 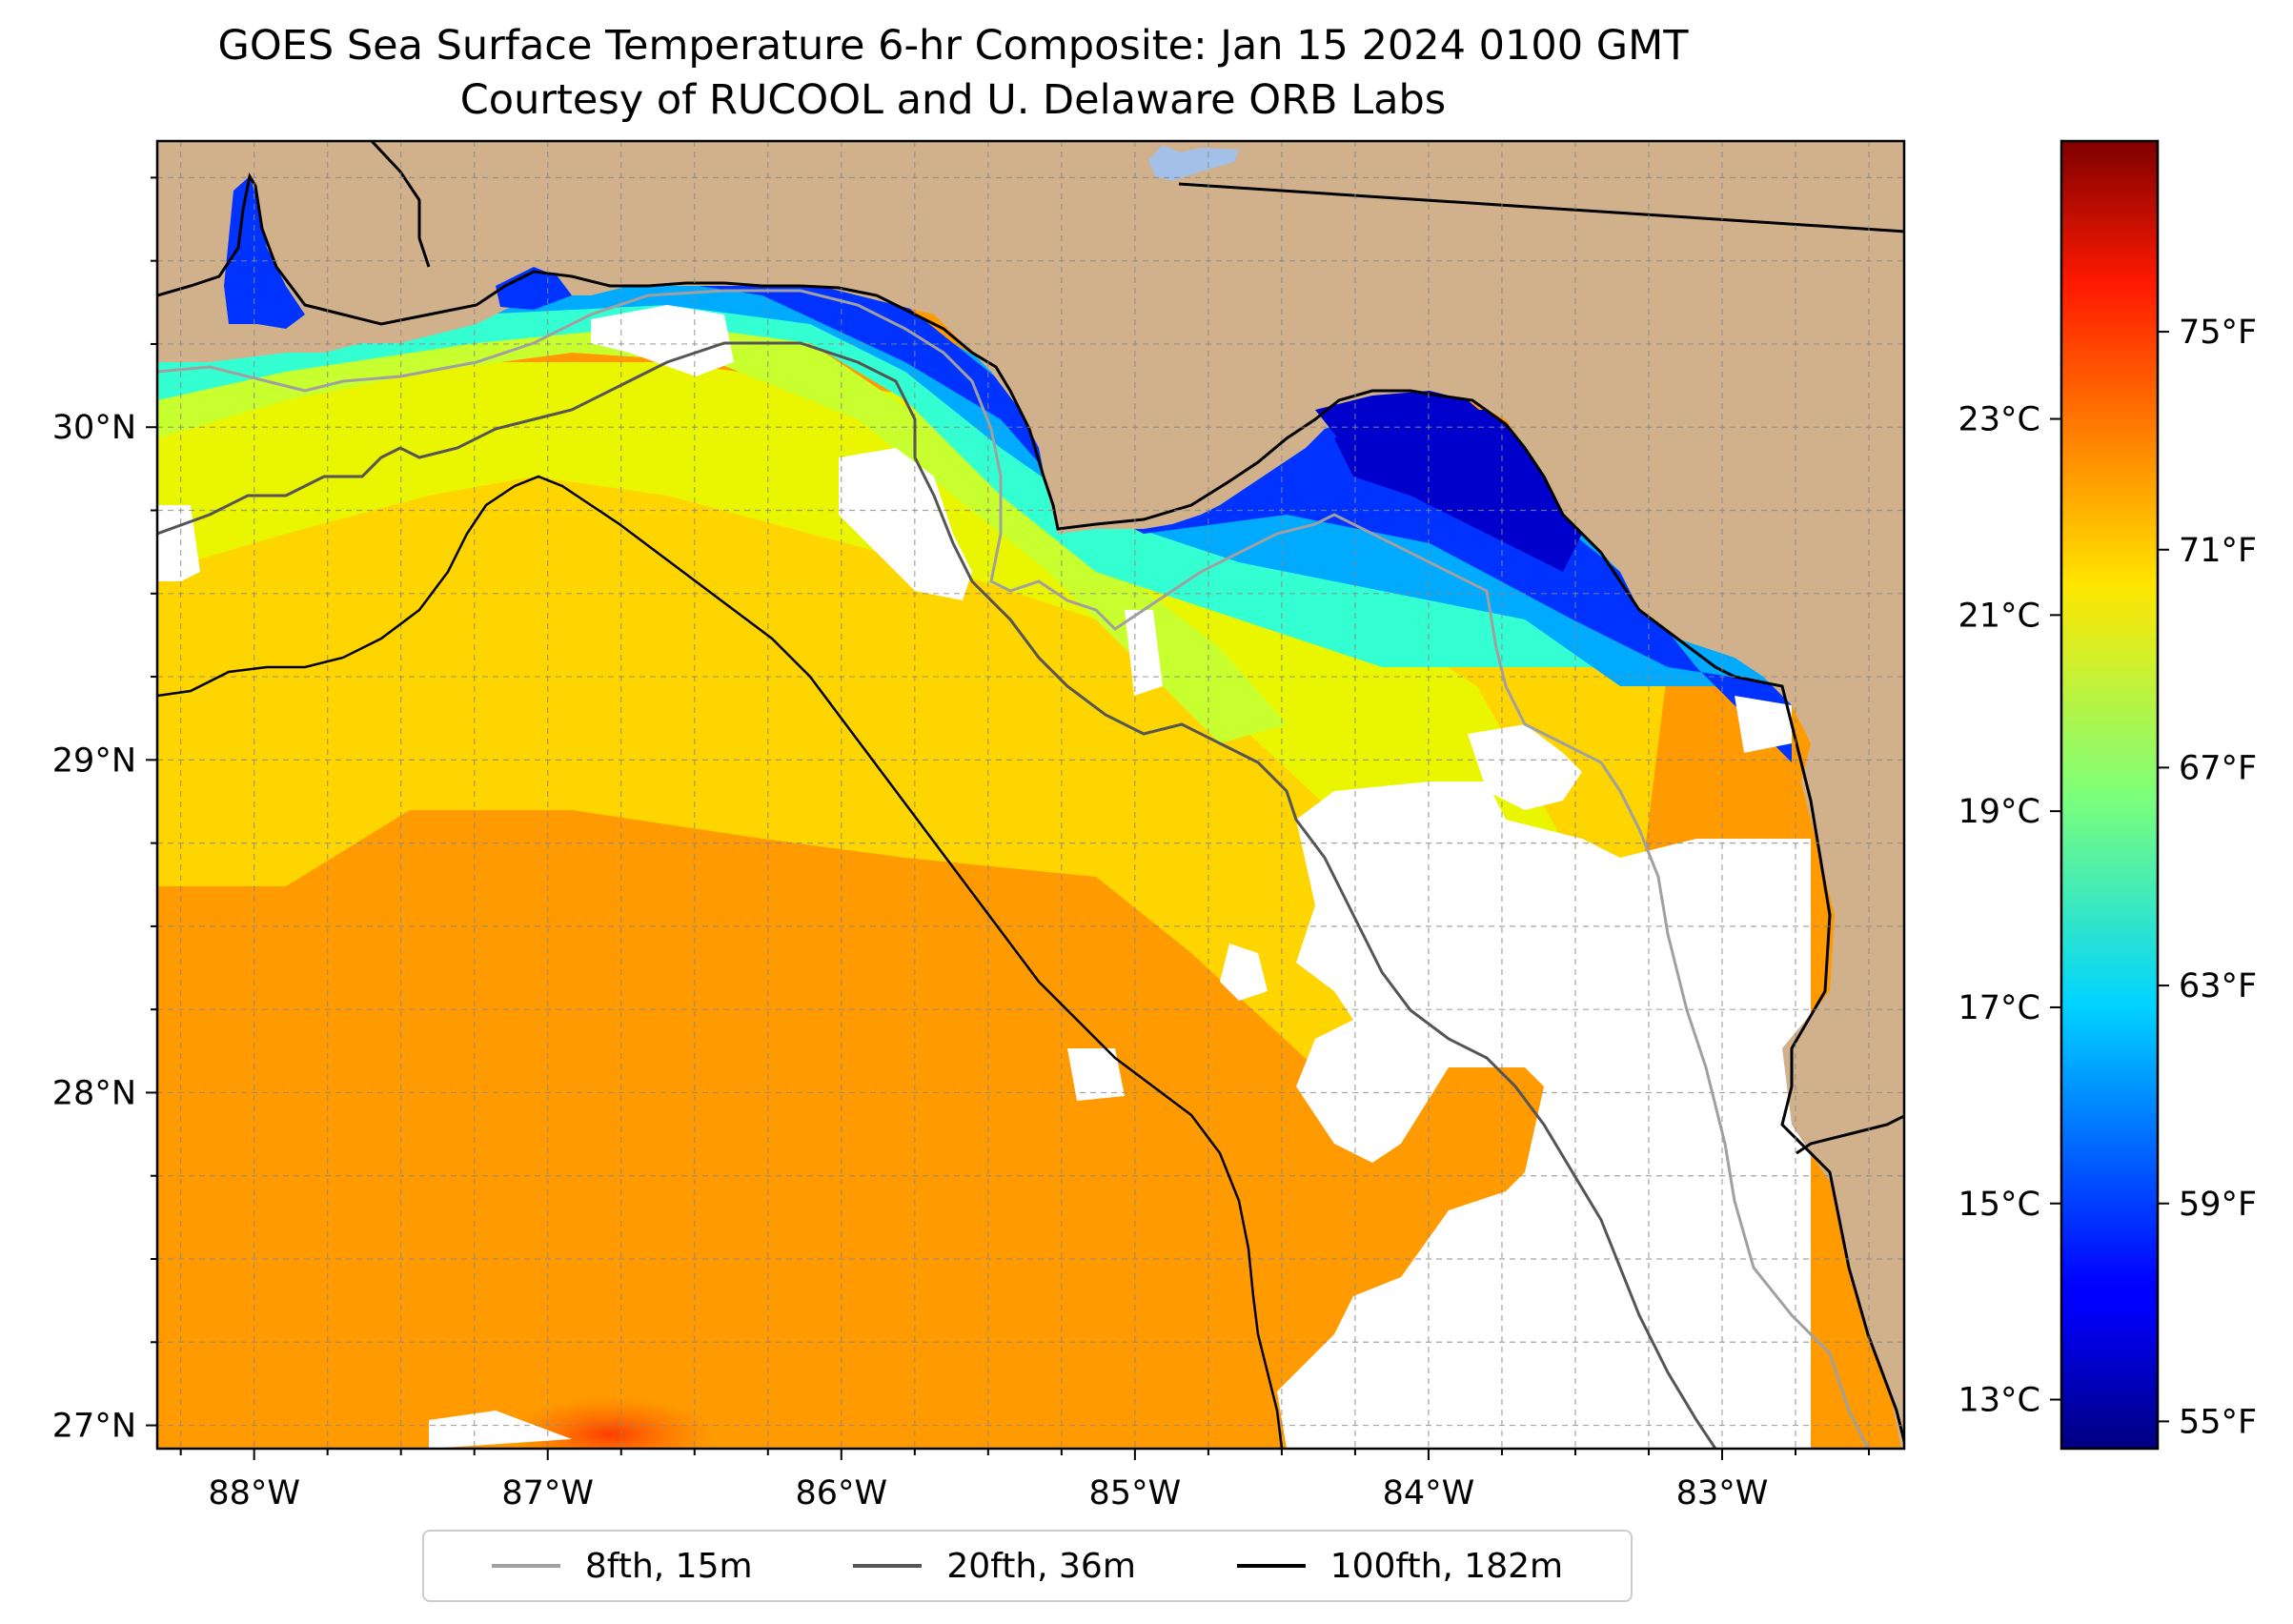 I want to click on legend-item-8fth: 8fth, 15m, so click(x=622, y=1566).